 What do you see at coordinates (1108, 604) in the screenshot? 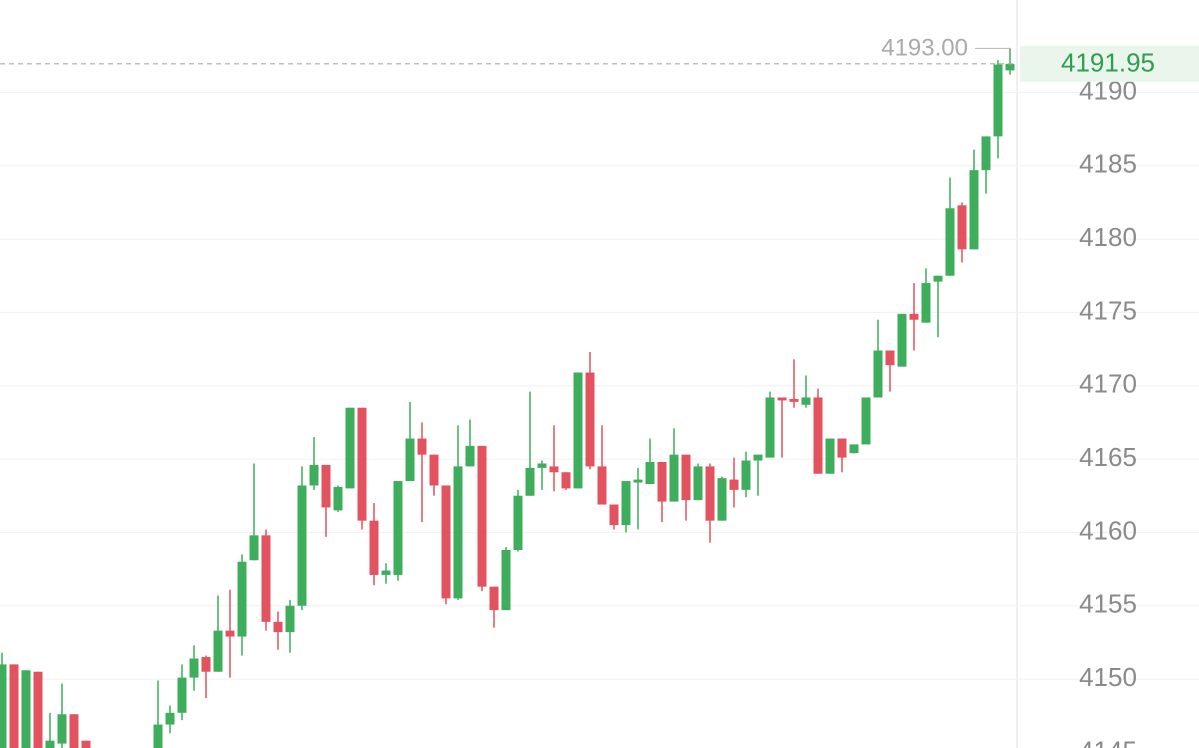
I see `y-tick-label: 4155` at bounding box center [1108, 604].